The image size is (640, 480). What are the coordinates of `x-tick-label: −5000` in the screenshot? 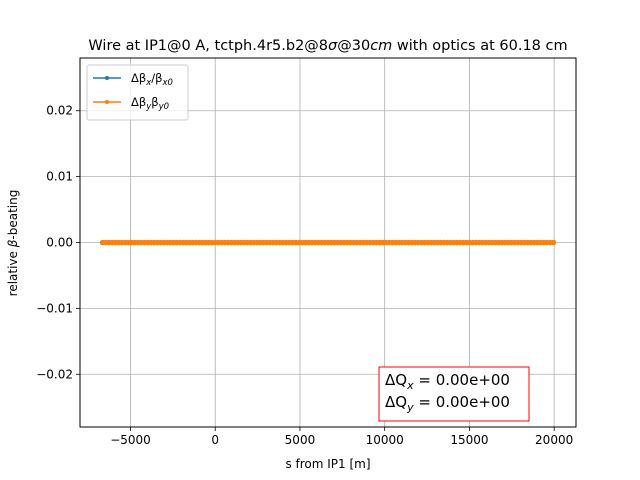 It's located at (130, 440).